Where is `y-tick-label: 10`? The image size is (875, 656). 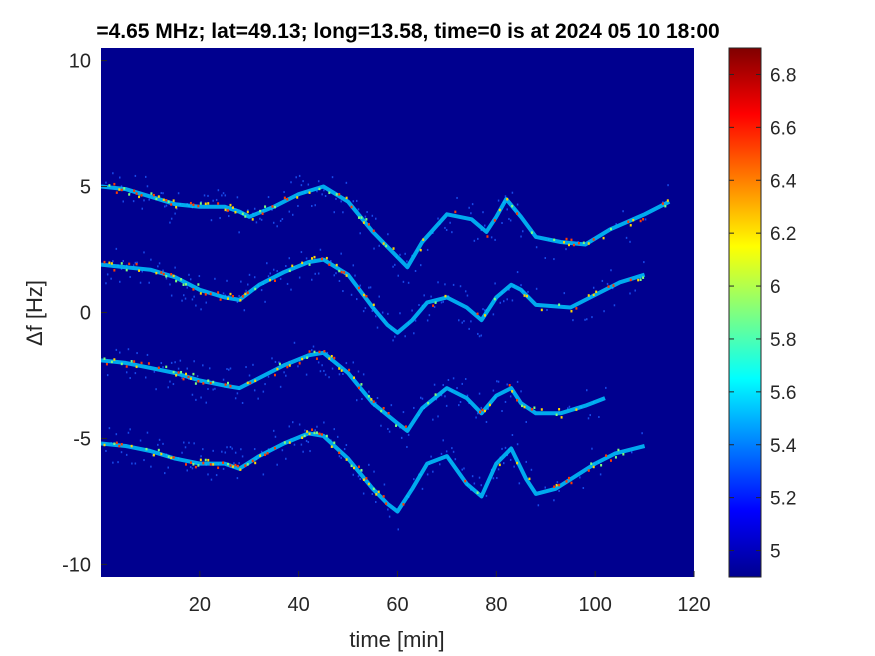 y-tick-label: 10 is located at coordinates (80, 62).